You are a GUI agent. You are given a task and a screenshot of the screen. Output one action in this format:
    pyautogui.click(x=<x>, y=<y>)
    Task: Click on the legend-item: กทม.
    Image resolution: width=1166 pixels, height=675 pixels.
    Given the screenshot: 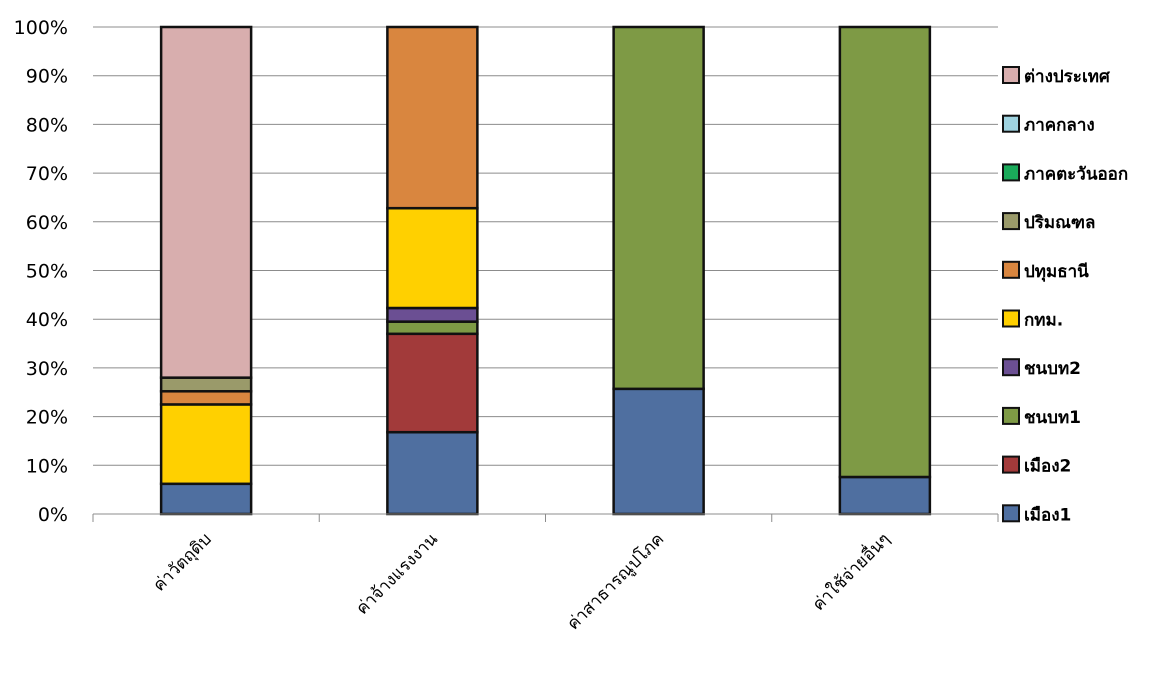 What is the action you would take?
    pyautogui.click(x=1032, y=320)
    